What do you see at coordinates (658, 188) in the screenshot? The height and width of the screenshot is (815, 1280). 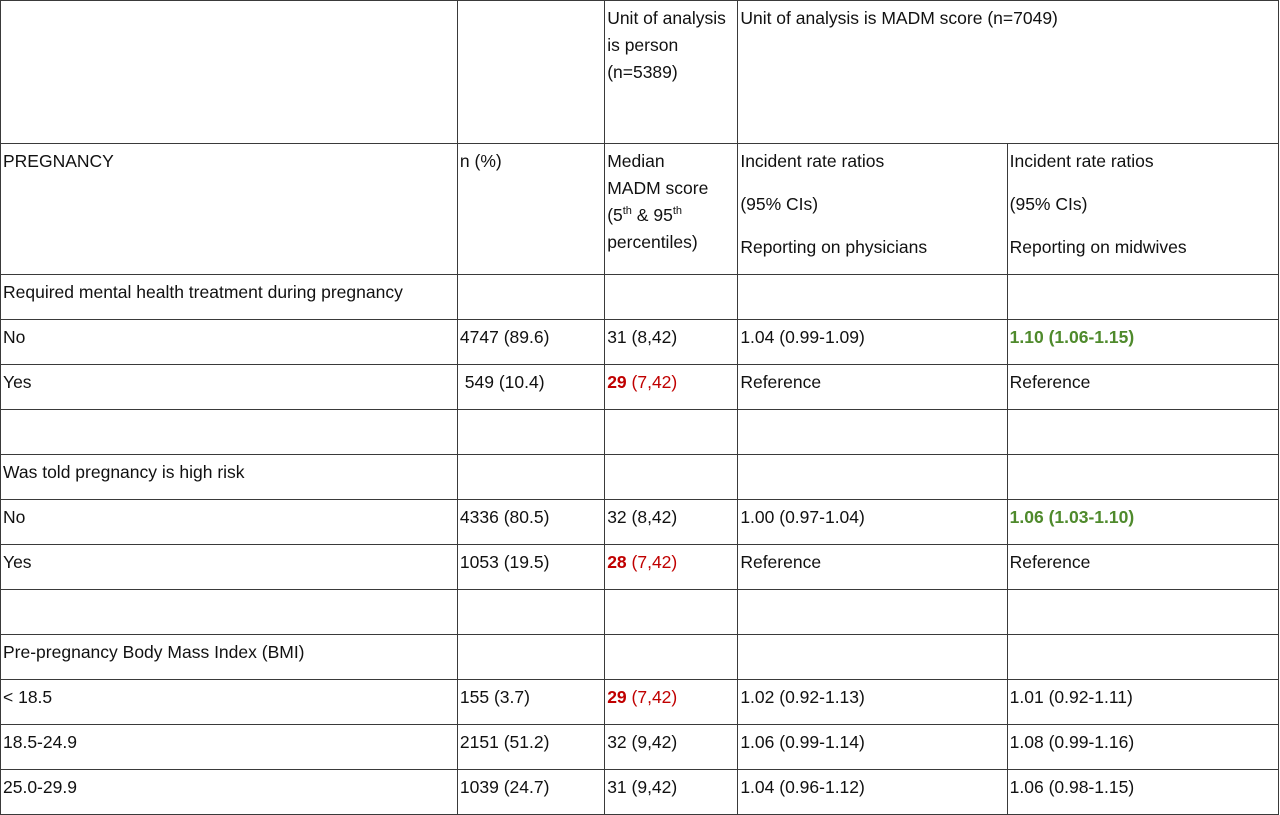 I see `header-median-line: MADM score` at bounding box center [658, 188].